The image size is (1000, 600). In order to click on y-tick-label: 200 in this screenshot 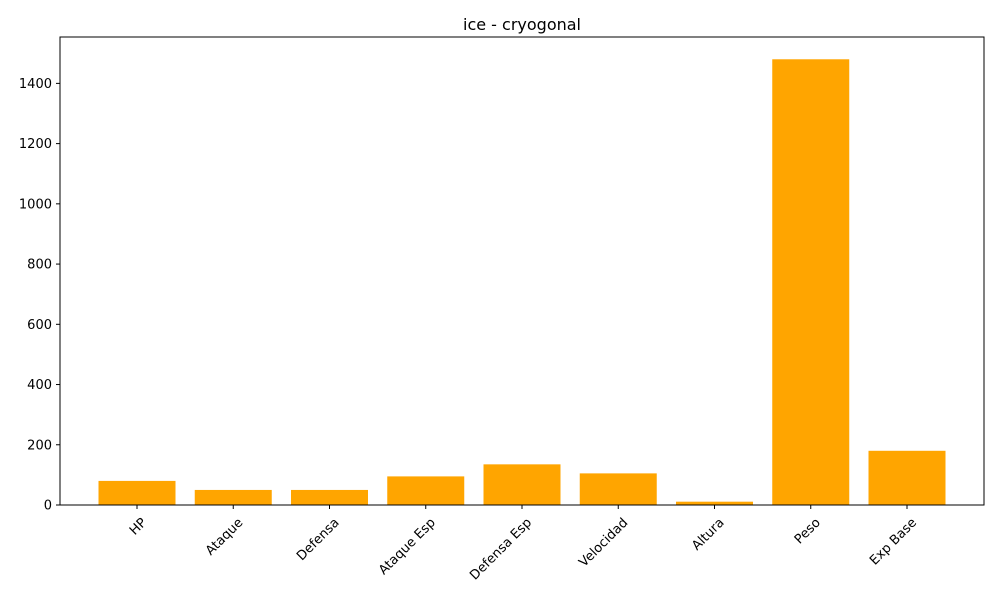, I will do `click(39, 445)`.